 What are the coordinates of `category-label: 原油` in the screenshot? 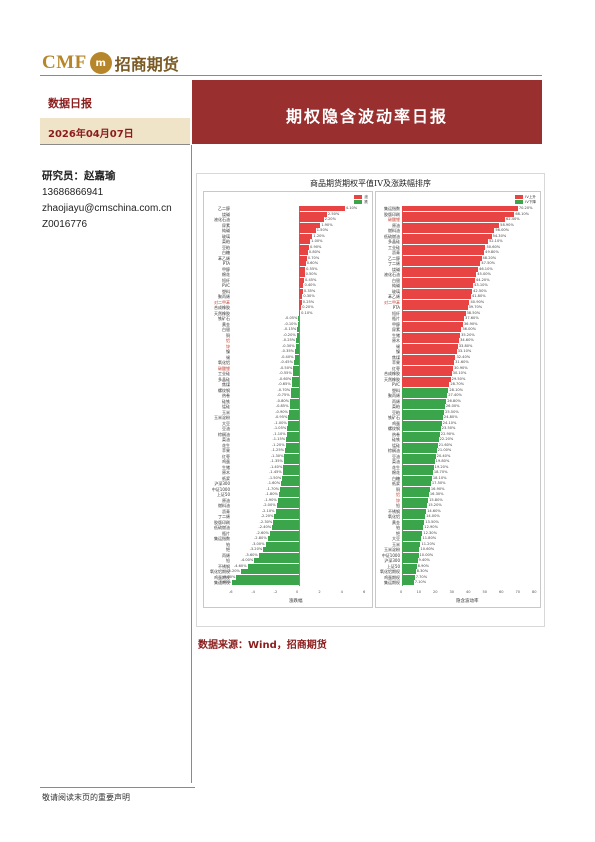 It's located at (226, 500).